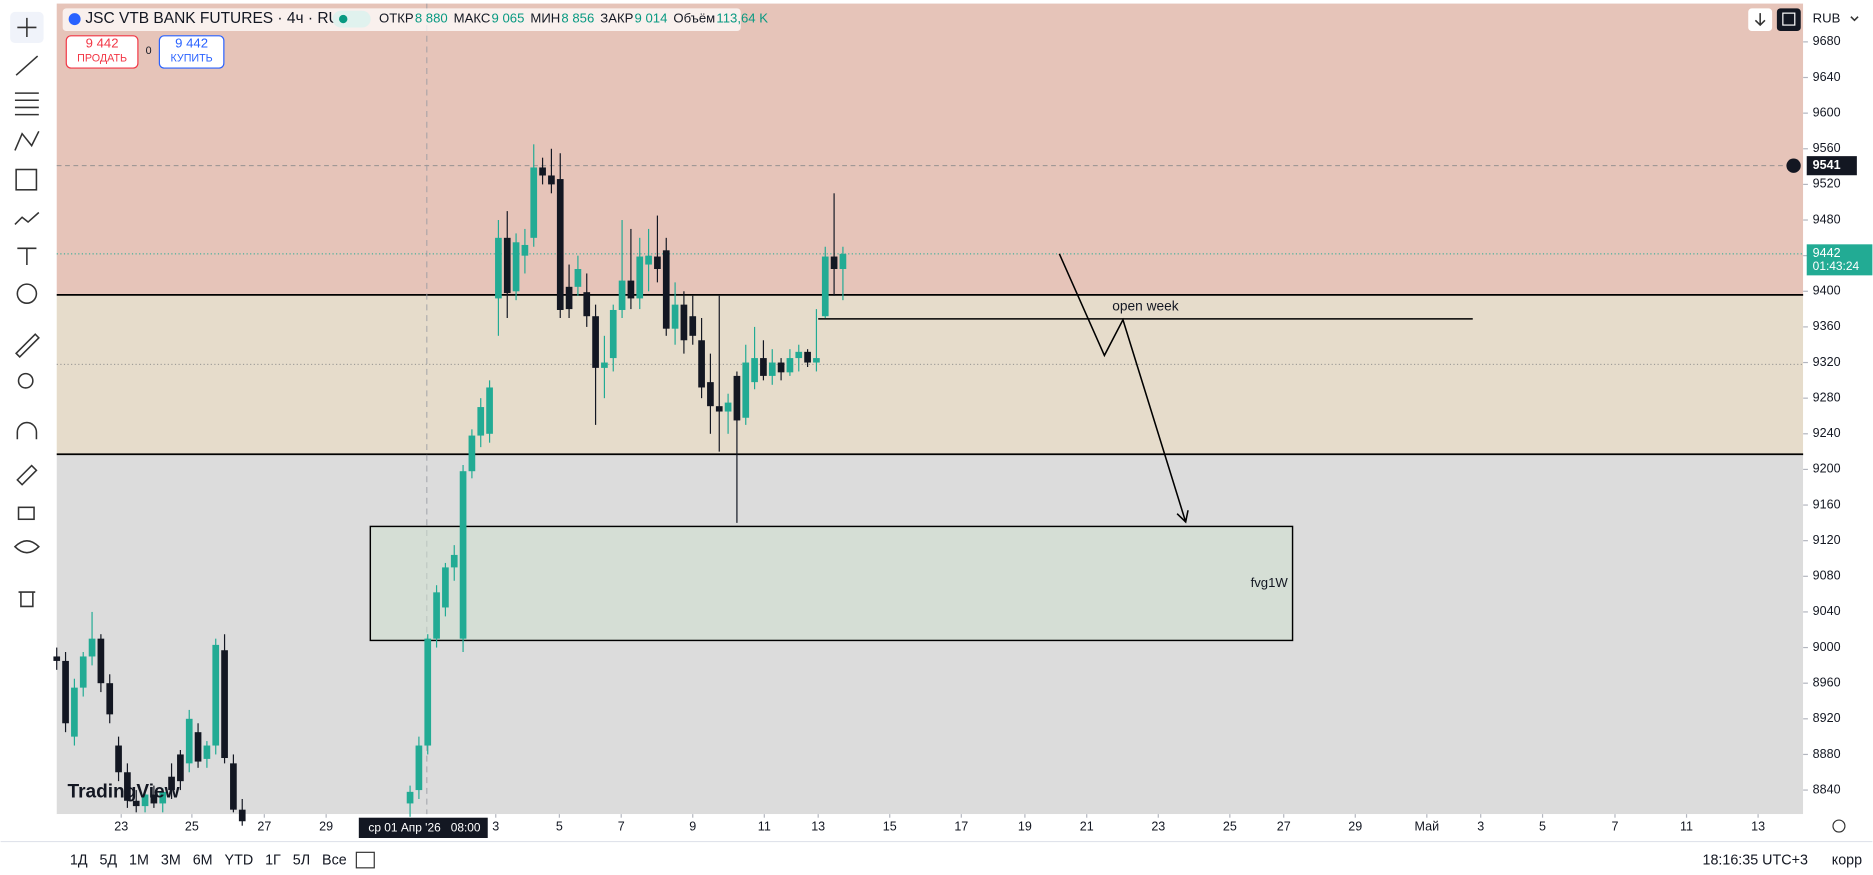 This screenshot has width=1873, height=875. I want to click on tool-text, so click(27, 256).